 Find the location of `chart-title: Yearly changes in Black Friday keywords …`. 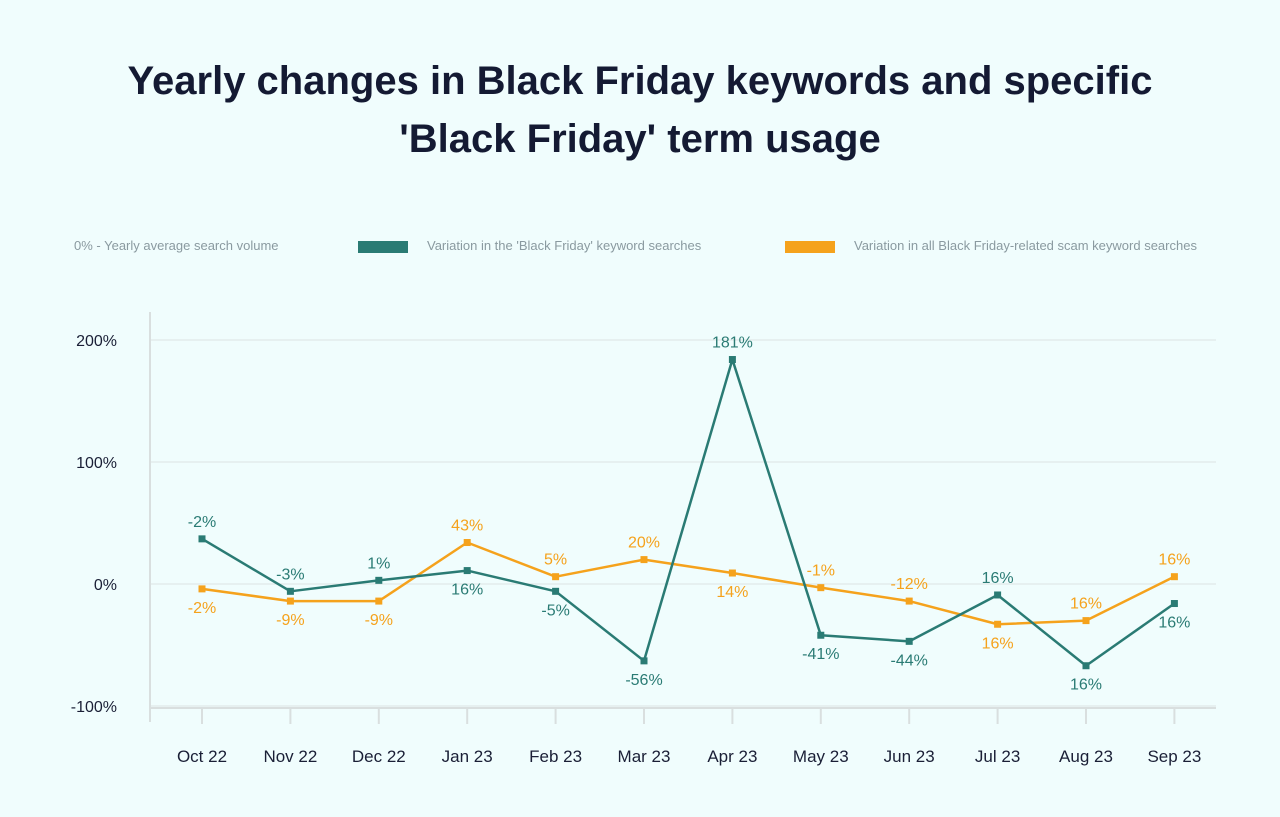

chart-title: Yearly changes in Black Friday keywords … is located at coordinates (640, 110).